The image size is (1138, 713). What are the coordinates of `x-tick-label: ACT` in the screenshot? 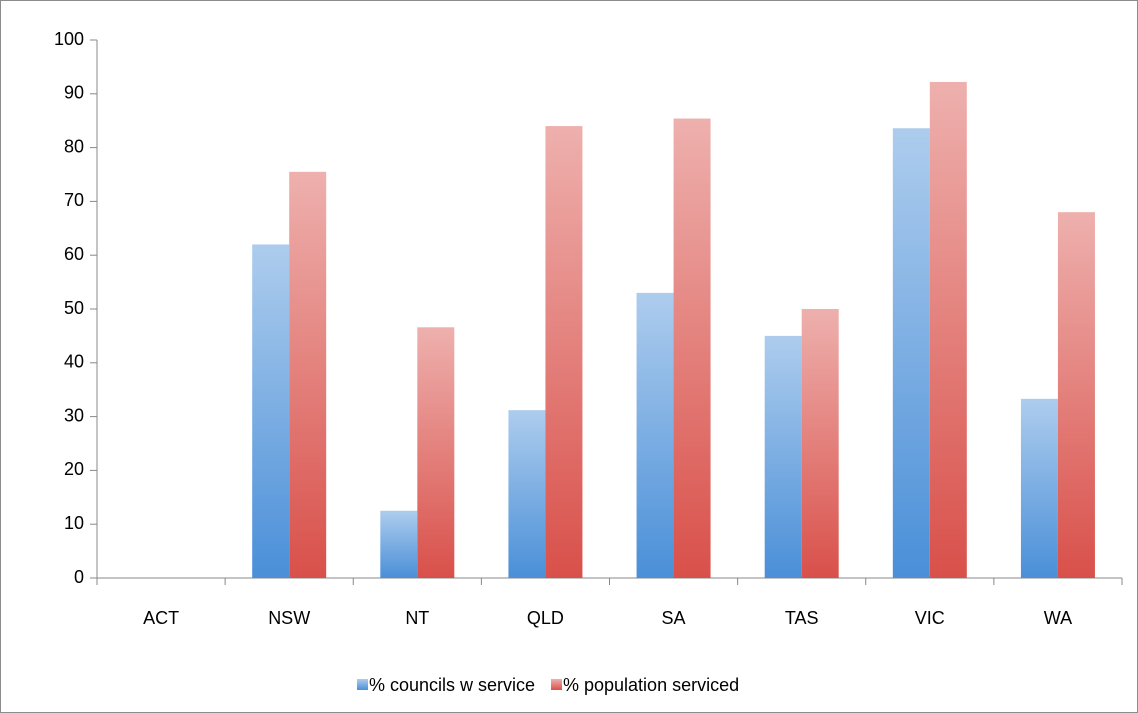 It's located at (161, 618).